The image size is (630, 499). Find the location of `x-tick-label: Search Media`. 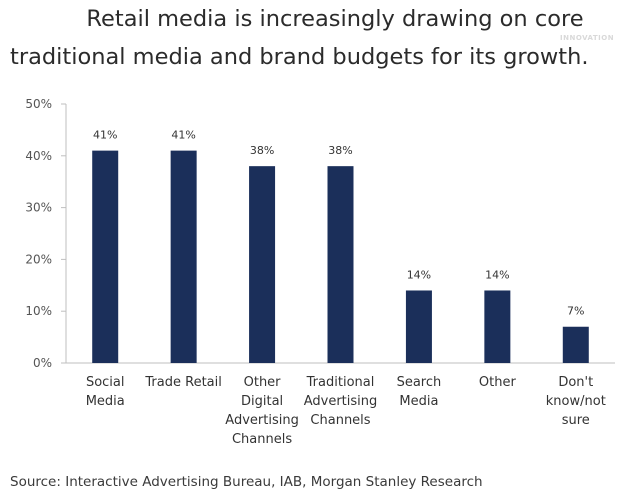

x-tick-label: Search Media is located at coordinates (419, 392).